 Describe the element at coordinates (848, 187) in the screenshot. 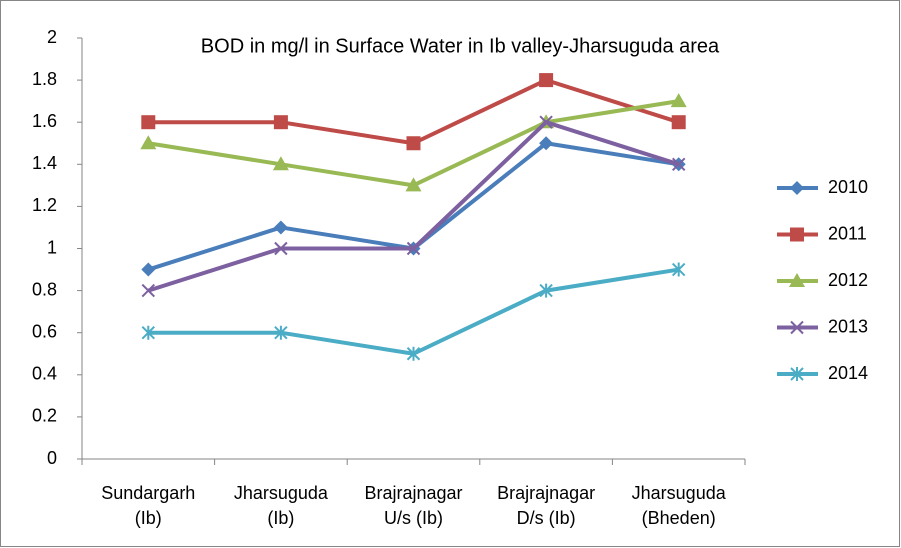

I see `legend-label: 2010` at that location.